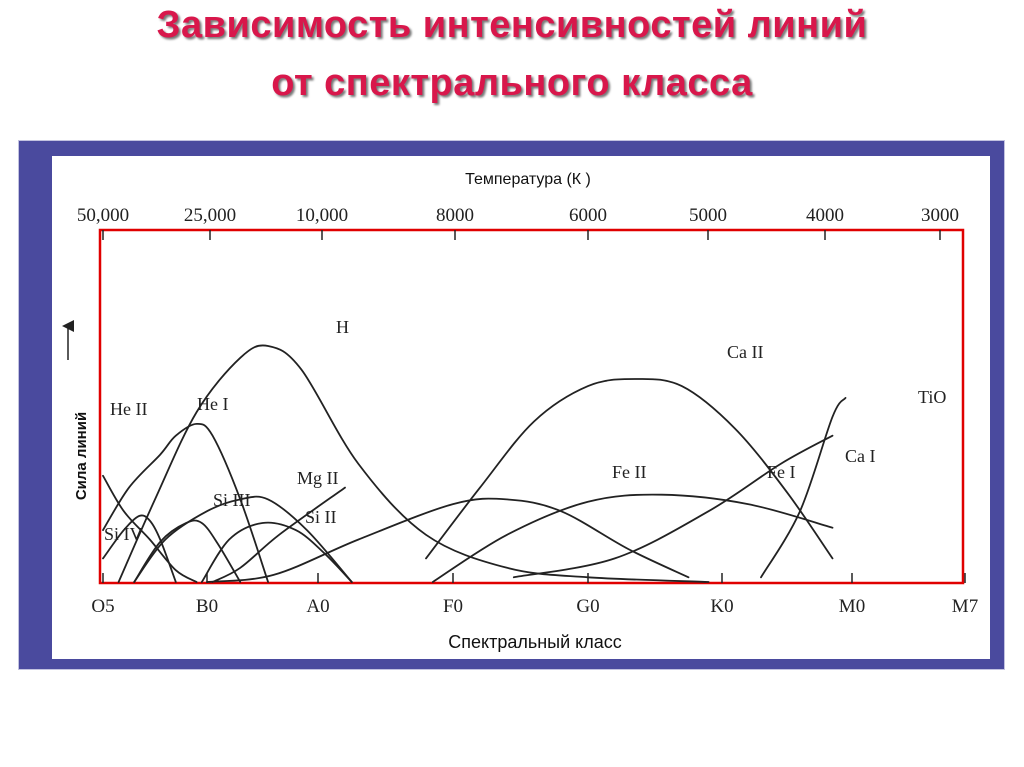  Describe the element at coordinates (210, 215) in the screenshot. I see `top-tick-label: 25,000` at that location.